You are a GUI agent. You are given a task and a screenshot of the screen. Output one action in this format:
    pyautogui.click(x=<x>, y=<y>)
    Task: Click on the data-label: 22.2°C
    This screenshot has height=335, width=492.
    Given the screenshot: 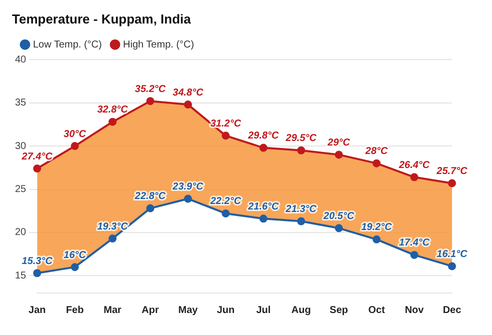 What is the action you would take?
    pyautogui.click(x=225, y=202)
    